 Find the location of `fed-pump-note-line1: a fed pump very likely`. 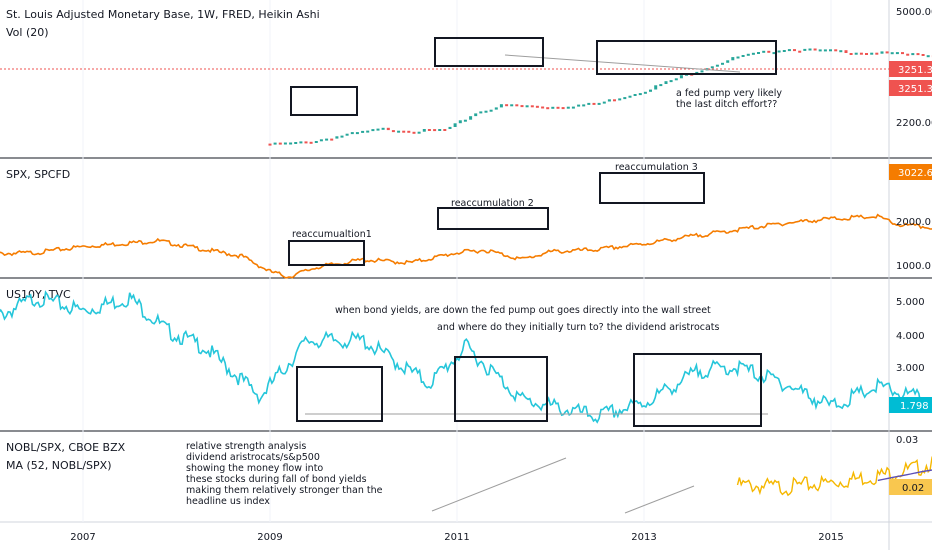

fed-pump-note-line1: a fed pump very likely is located at coordinates (729, 93).